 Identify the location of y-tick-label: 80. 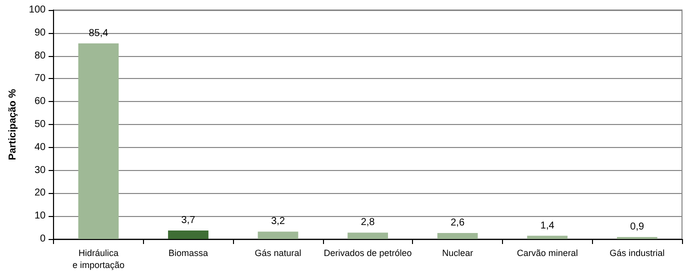
(40, 56).